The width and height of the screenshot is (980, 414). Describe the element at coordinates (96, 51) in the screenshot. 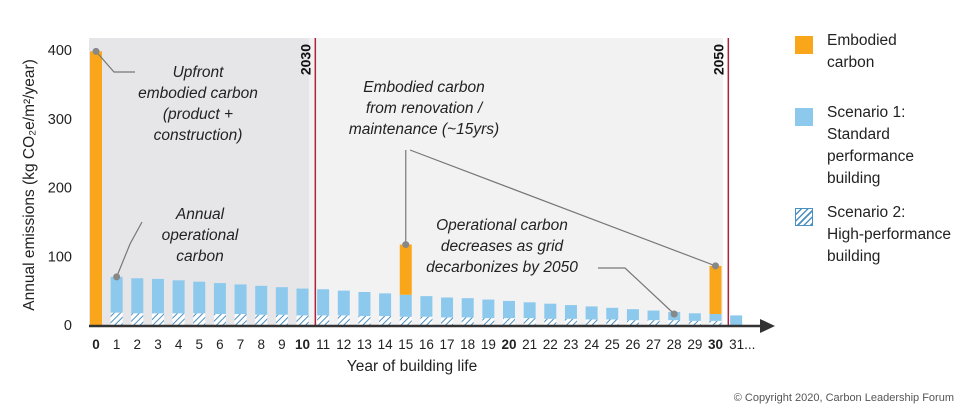

I see `annotation-dot-upfront` at that location.